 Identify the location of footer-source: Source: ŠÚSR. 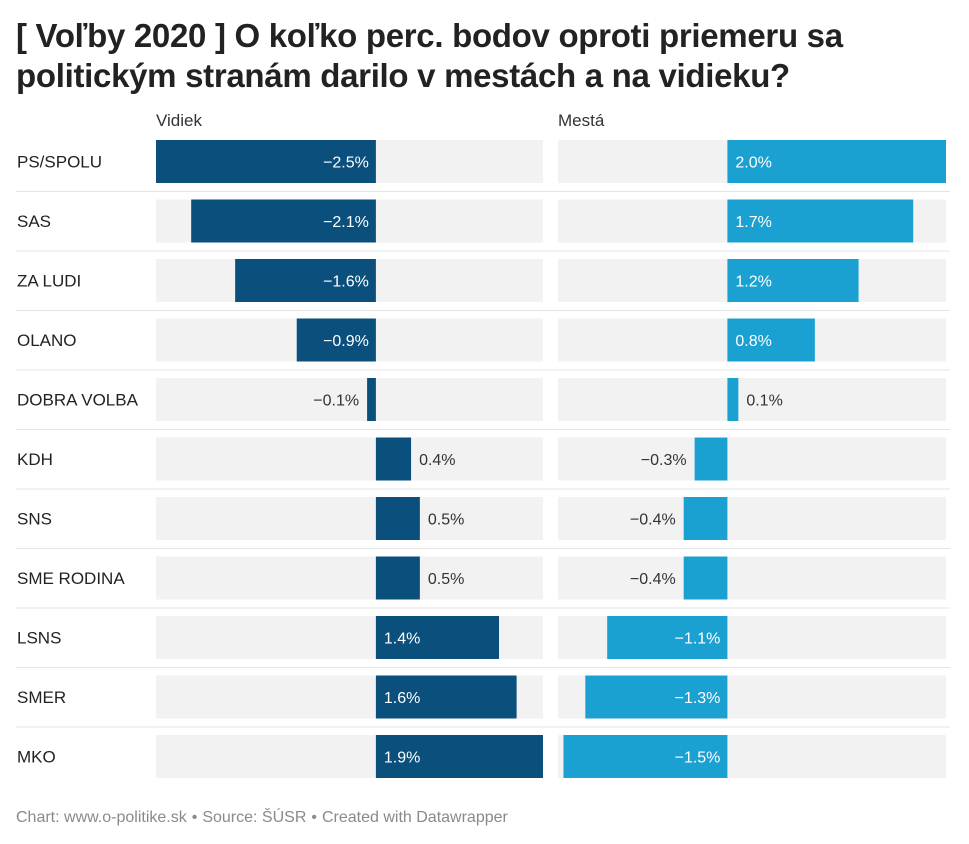
(254, 817).